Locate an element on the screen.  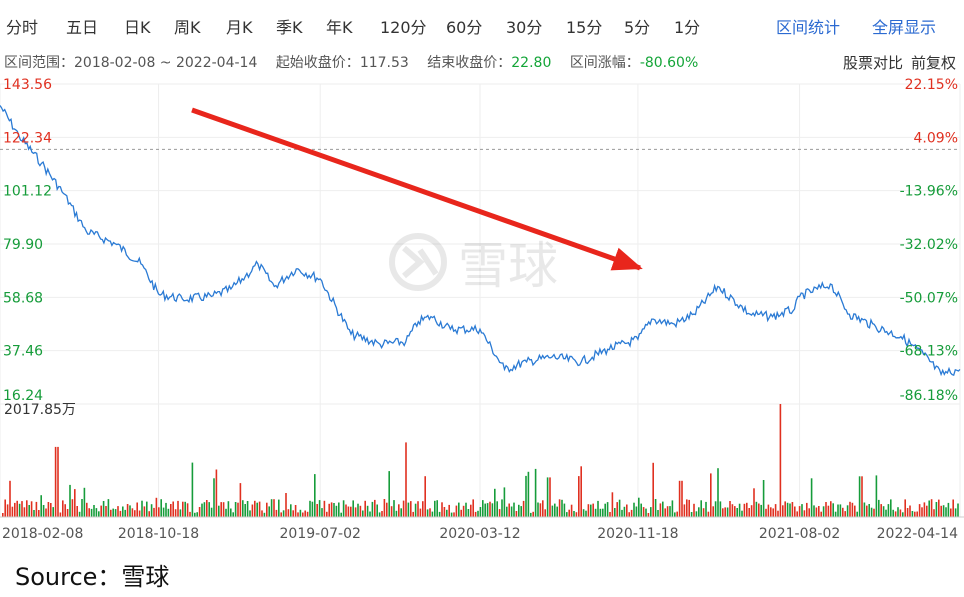
period-tab-5: 季K is located at coordinates (289, 27).